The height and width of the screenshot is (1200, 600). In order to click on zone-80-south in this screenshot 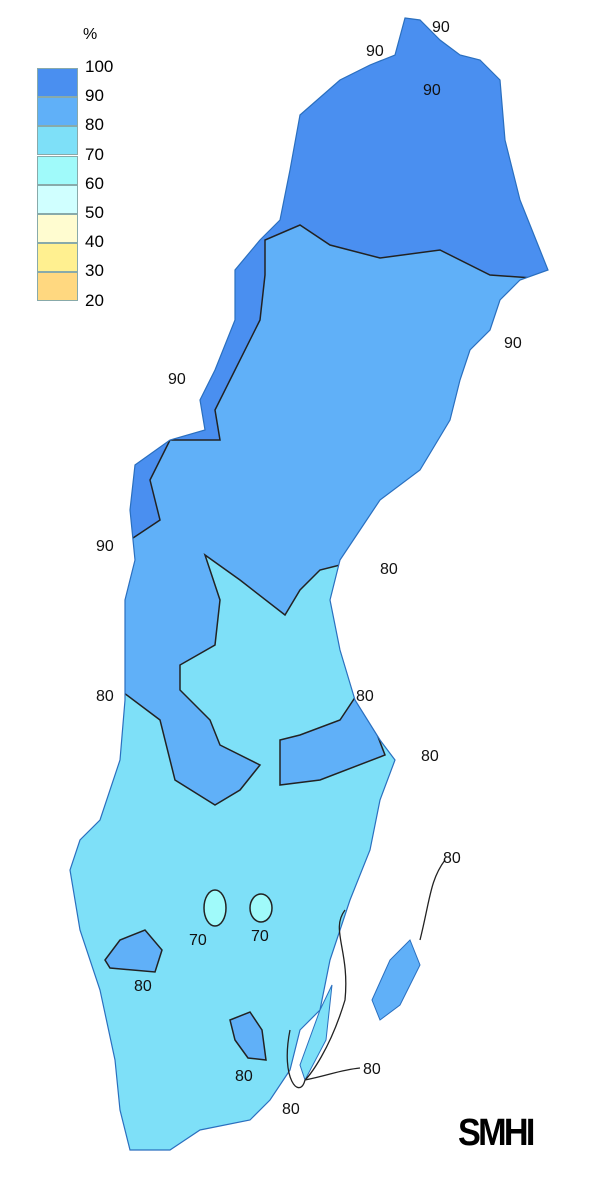, I will do `click(248, 1036)`.